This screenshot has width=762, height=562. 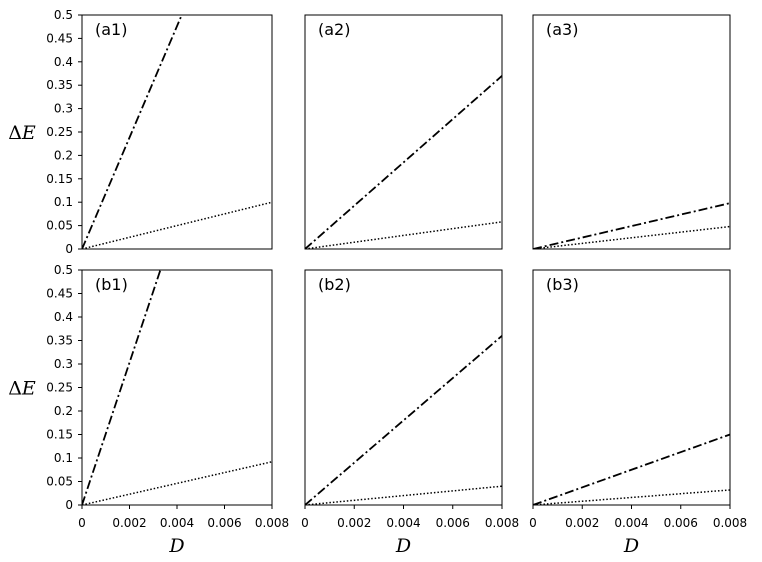 What do you see at coordinates (111, 284) in the screenshot?
I see `panel-label: (b1)` at bounding box center [111, 284].